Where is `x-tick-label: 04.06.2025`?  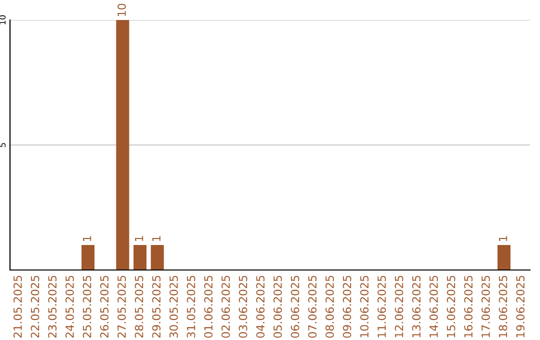 x-tick-label: 04.06.2025 is located at coordinates (260, 307).